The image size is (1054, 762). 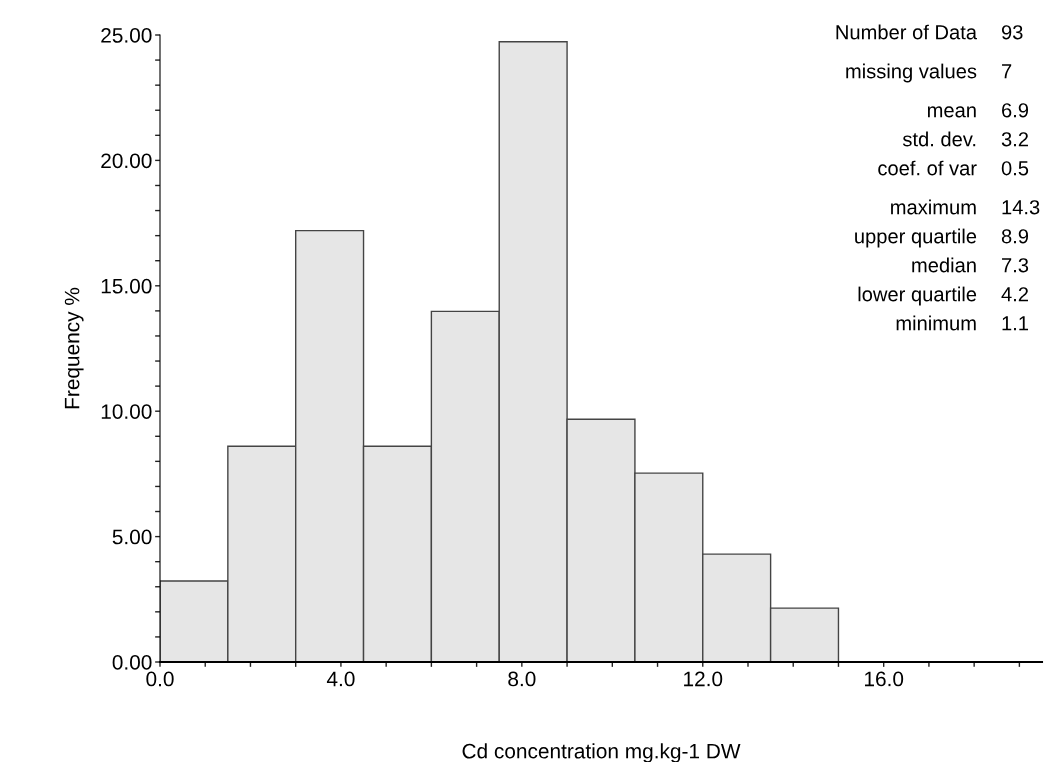 I want to click on x-tick-label: 16.0, so click(x=884, y=679).